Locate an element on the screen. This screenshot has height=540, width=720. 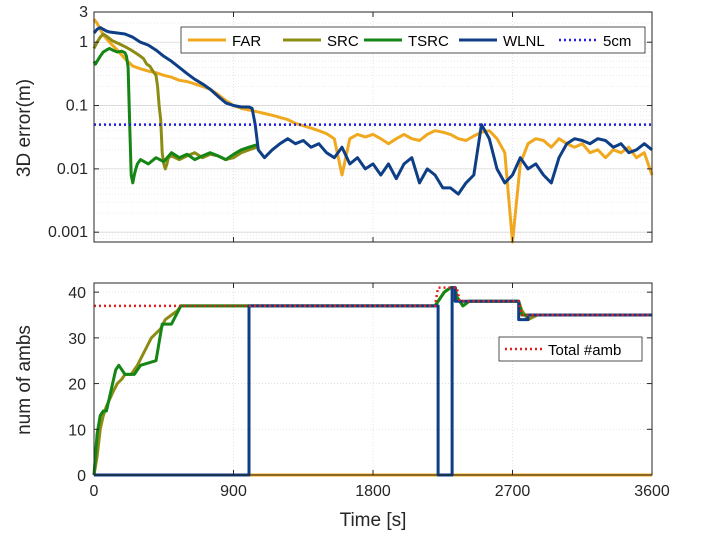
ambiguity-plot-ylabel: num of ambs is located at coordinates (24, 380).